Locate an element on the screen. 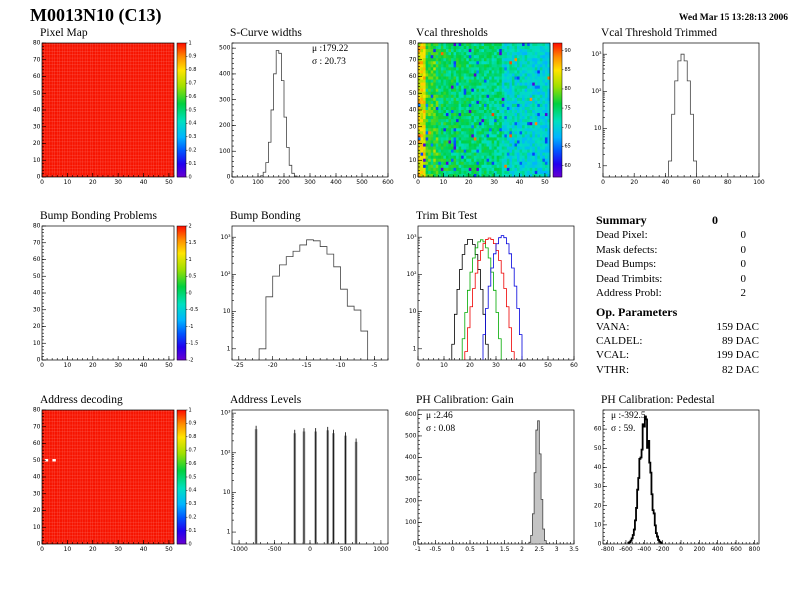 This screenshot has width=792, height=612. op-value: 199 DAC is located at coordinates (737, 355).